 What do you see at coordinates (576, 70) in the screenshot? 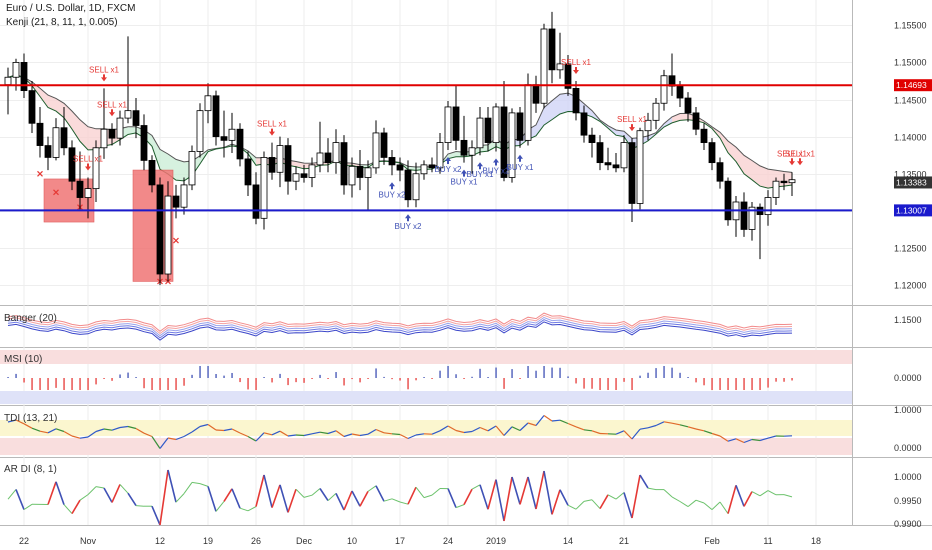
I see `sell-arrow-icon` at bounding box center [576, 70].